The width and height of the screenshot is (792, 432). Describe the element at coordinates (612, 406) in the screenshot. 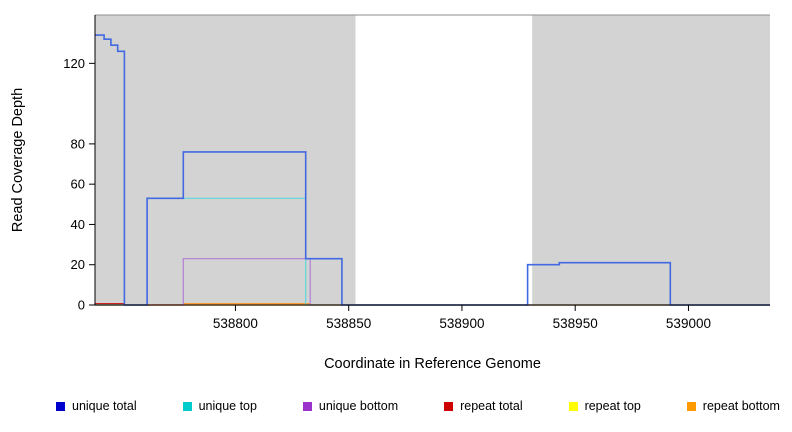

I see `legend-label-repeat-top: repeat top` at that location.